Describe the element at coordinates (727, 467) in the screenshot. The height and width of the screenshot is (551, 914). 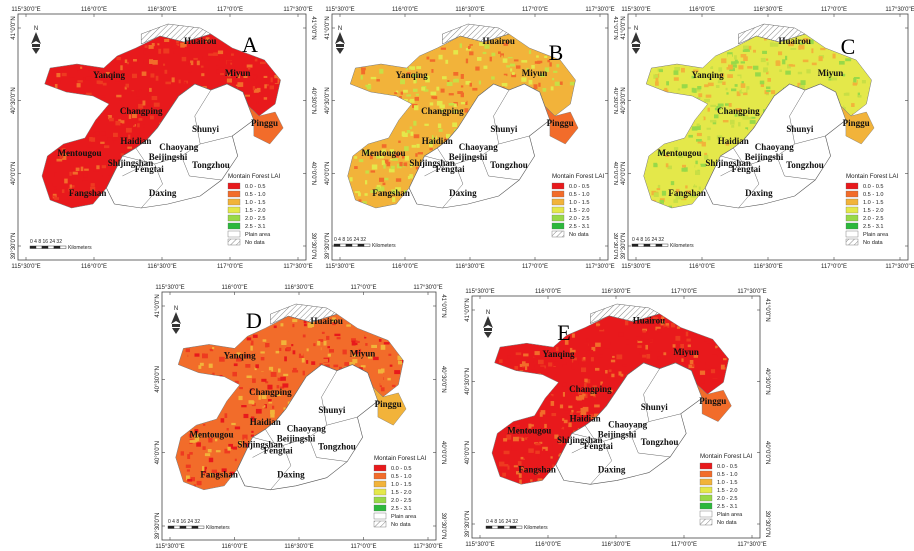
I see `legend-label: 0.0 - 0.5` at that location.